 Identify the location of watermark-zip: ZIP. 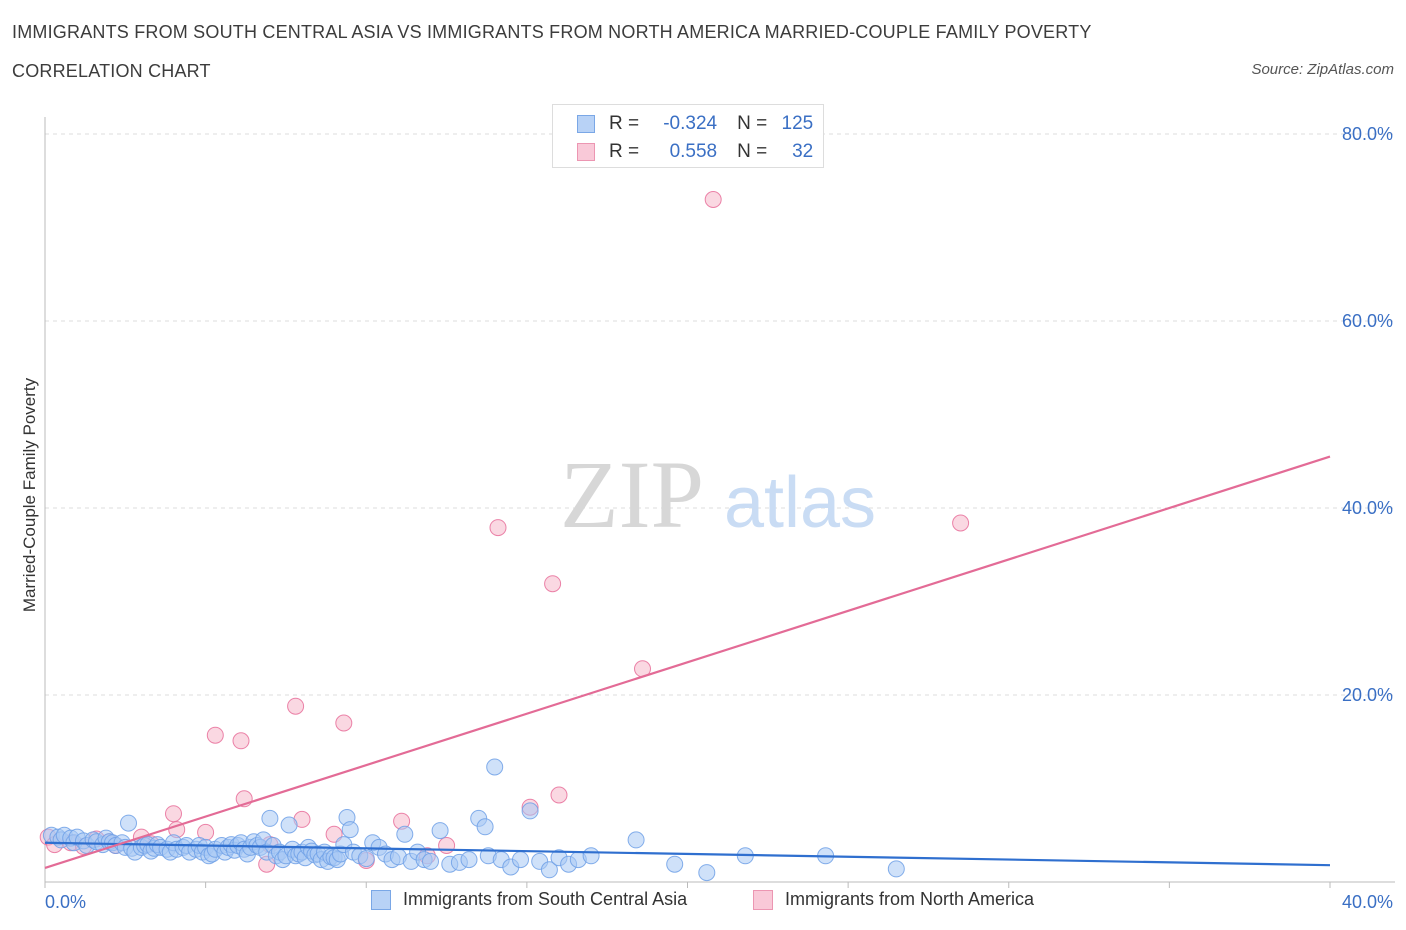
(632, 494).